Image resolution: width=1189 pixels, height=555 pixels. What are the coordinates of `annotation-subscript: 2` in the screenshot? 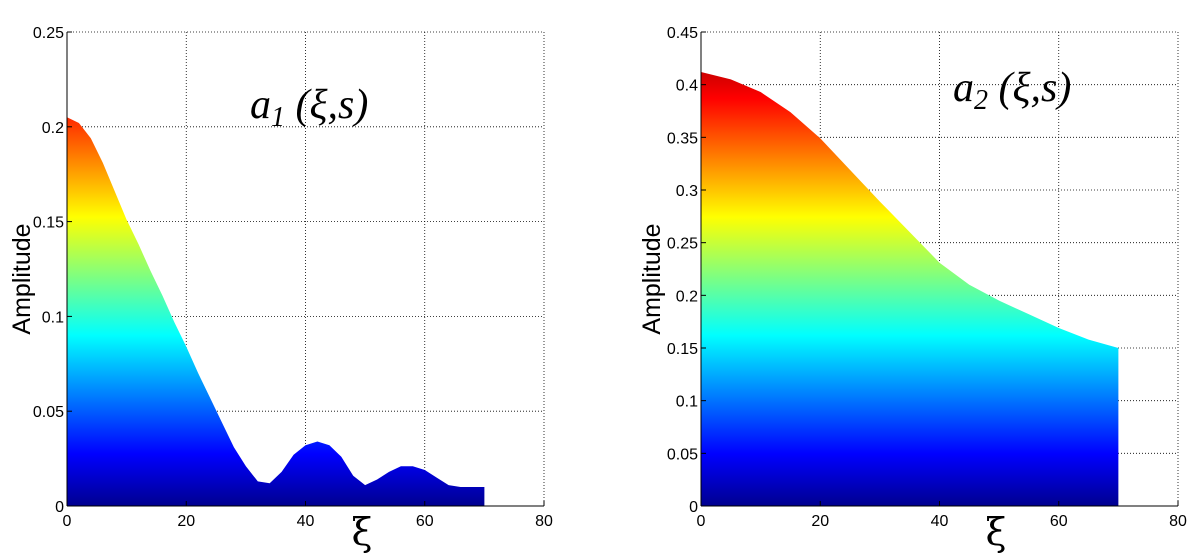 It's located at (981, 100).